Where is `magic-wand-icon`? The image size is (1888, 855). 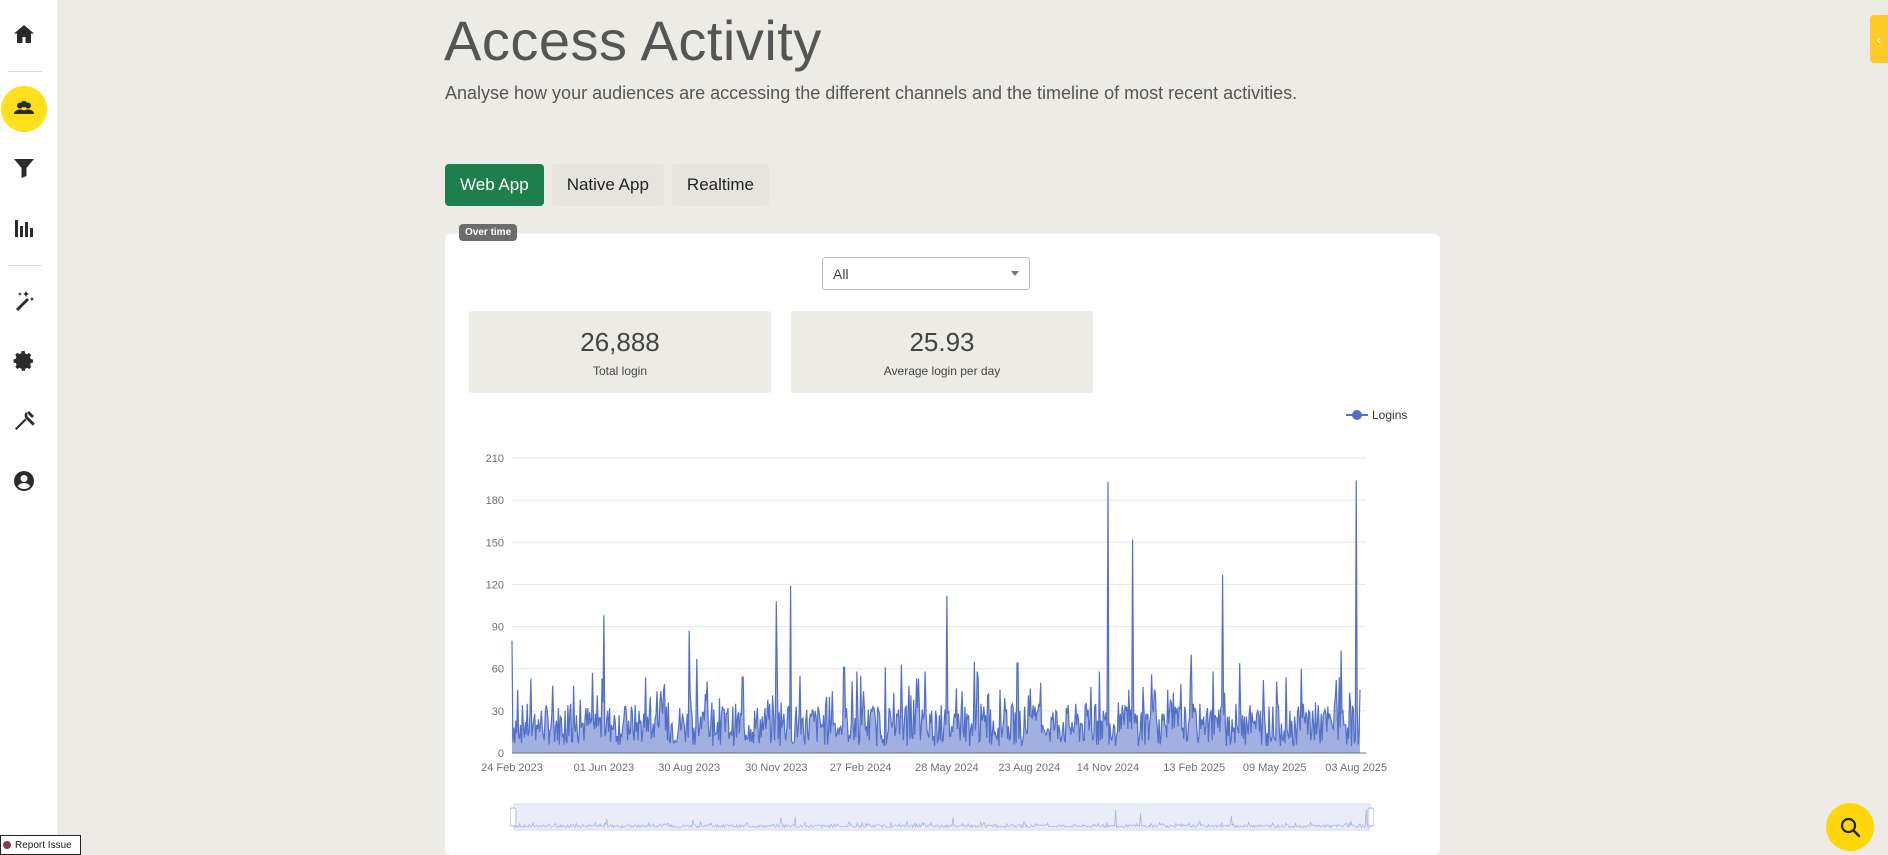
magic-wand-icon is located at coordinates (24, 301).